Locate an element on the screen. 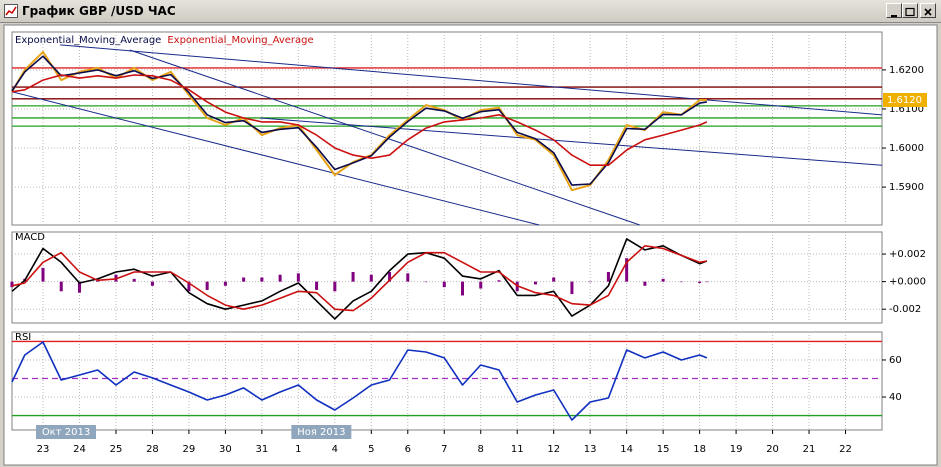 This screenshot has height=467, width=941. x-tick-label: 23 is located at coordinates (43, 449).